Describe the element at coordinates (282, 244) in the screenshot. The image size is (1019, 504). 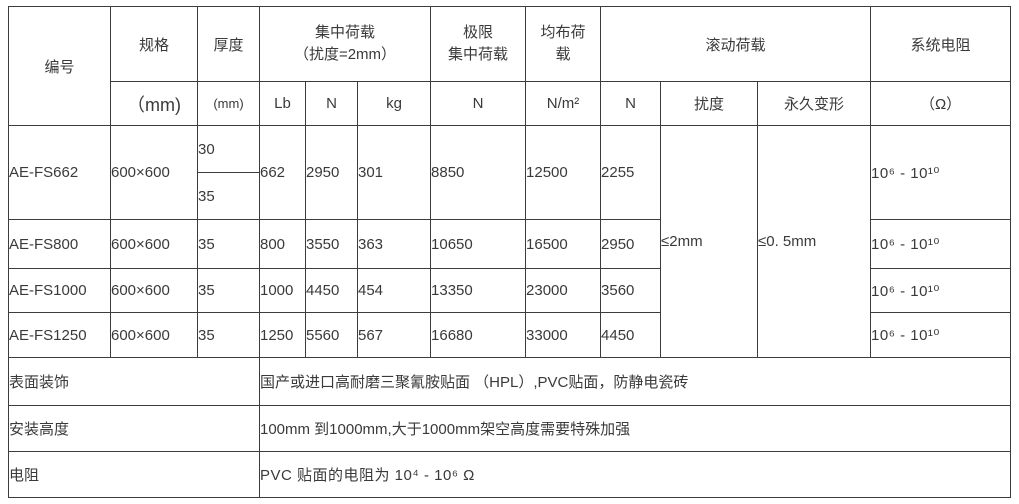
I see `cell-lb: 800` at that location.